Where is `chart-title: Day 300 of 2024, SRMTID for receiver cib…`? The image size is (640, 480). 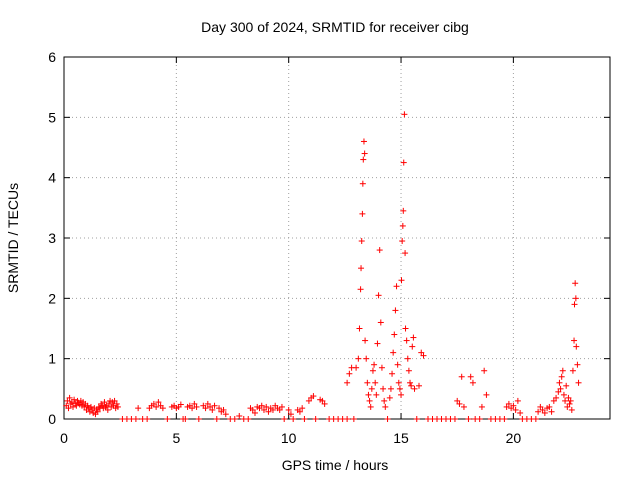
chart-title: Day 300 of 2024, SRMTID for receiver cib… is located at coordinates (335, 27).